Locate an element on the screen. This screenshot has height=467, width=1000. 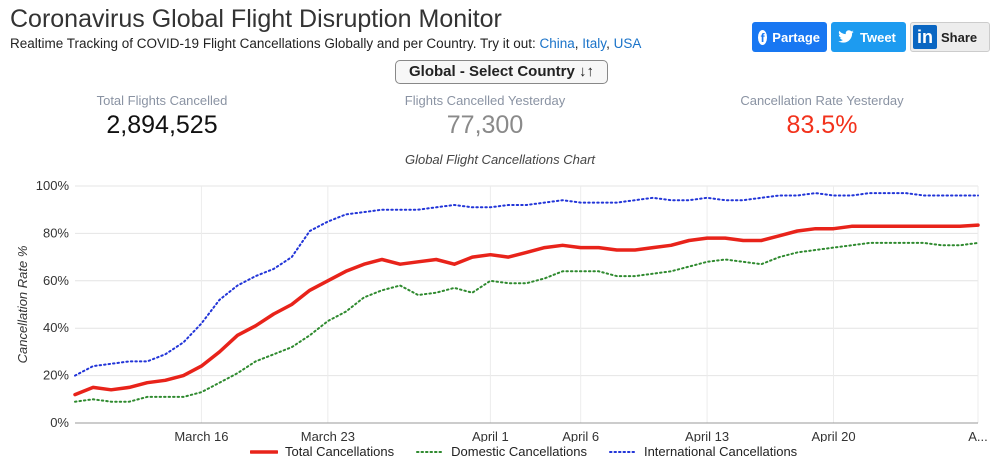
x-tick-label: April 20 is located at coordinates (833, 435).